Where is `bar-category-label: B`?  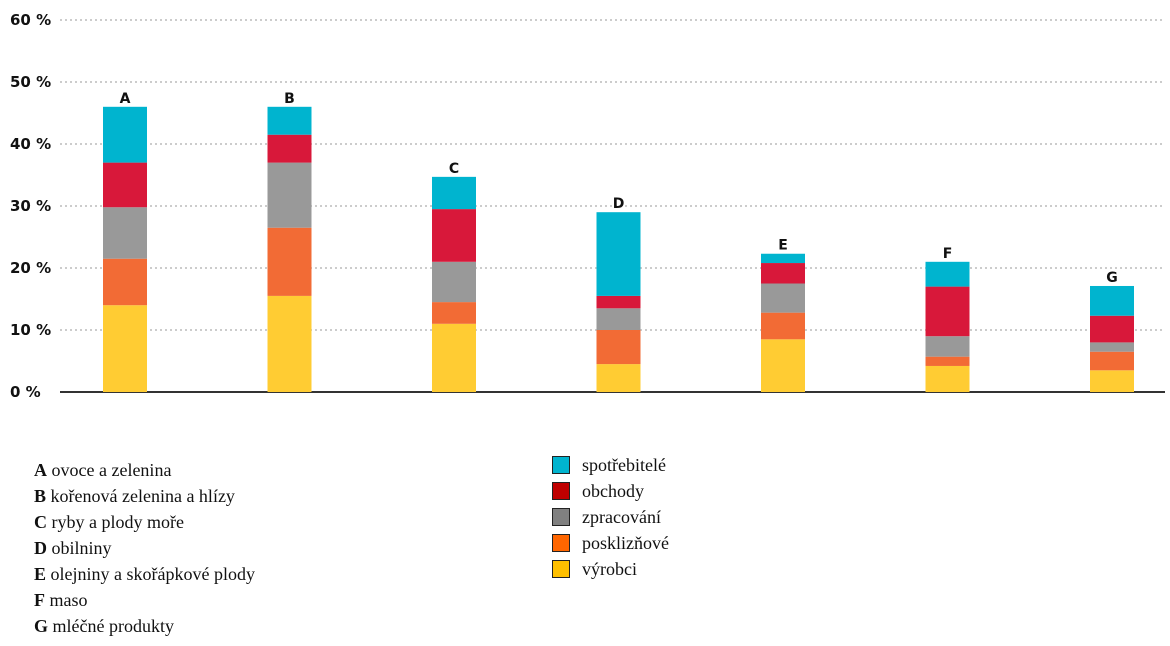 bar-category-label: B is located at coordinates (289, 99).